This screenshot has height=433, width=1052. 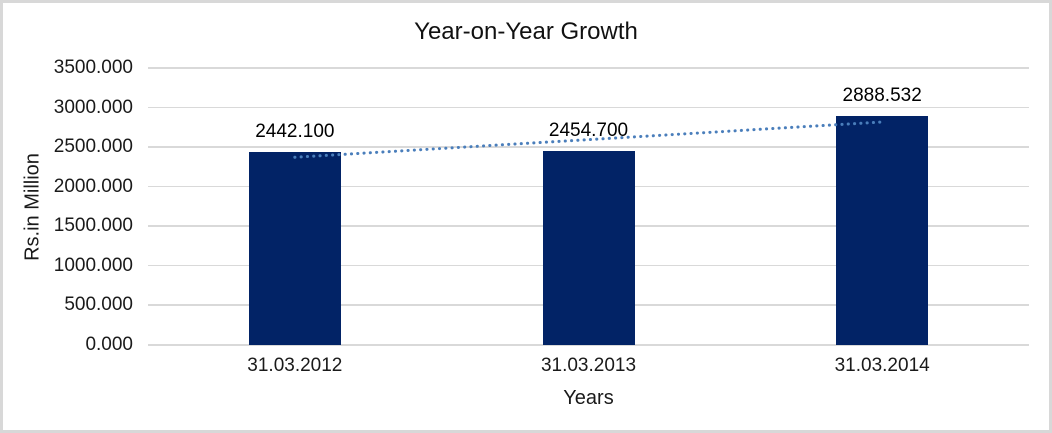 What do you see at coordinates (32, 207) in the screenshot?
I see `y-axis-title: Rs.in Million` at bounding box center [32, 207].